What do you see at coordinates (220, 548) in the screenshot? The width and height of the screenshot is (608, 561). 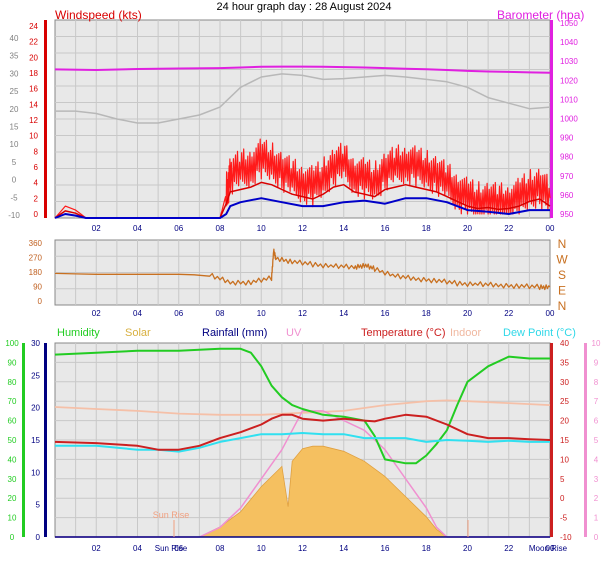 I see `temperature-x-tick-label: 08` at bounding box center [220, 548].